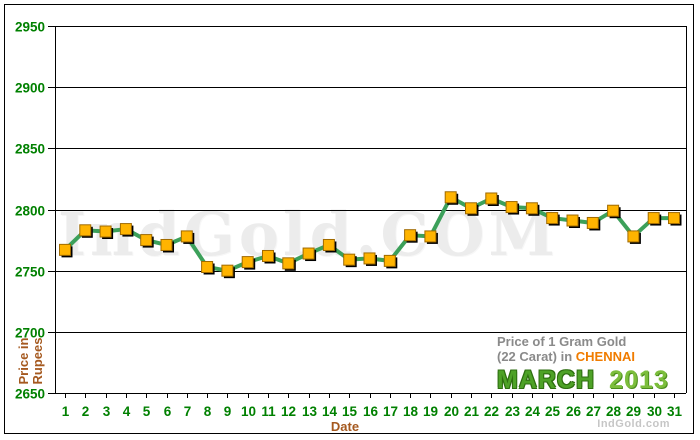 This screenshot has width=700, height=440. Describe the element at coordinates (310, 411) in the screenshot. I see `x-axis-label-13: 13` at that location.